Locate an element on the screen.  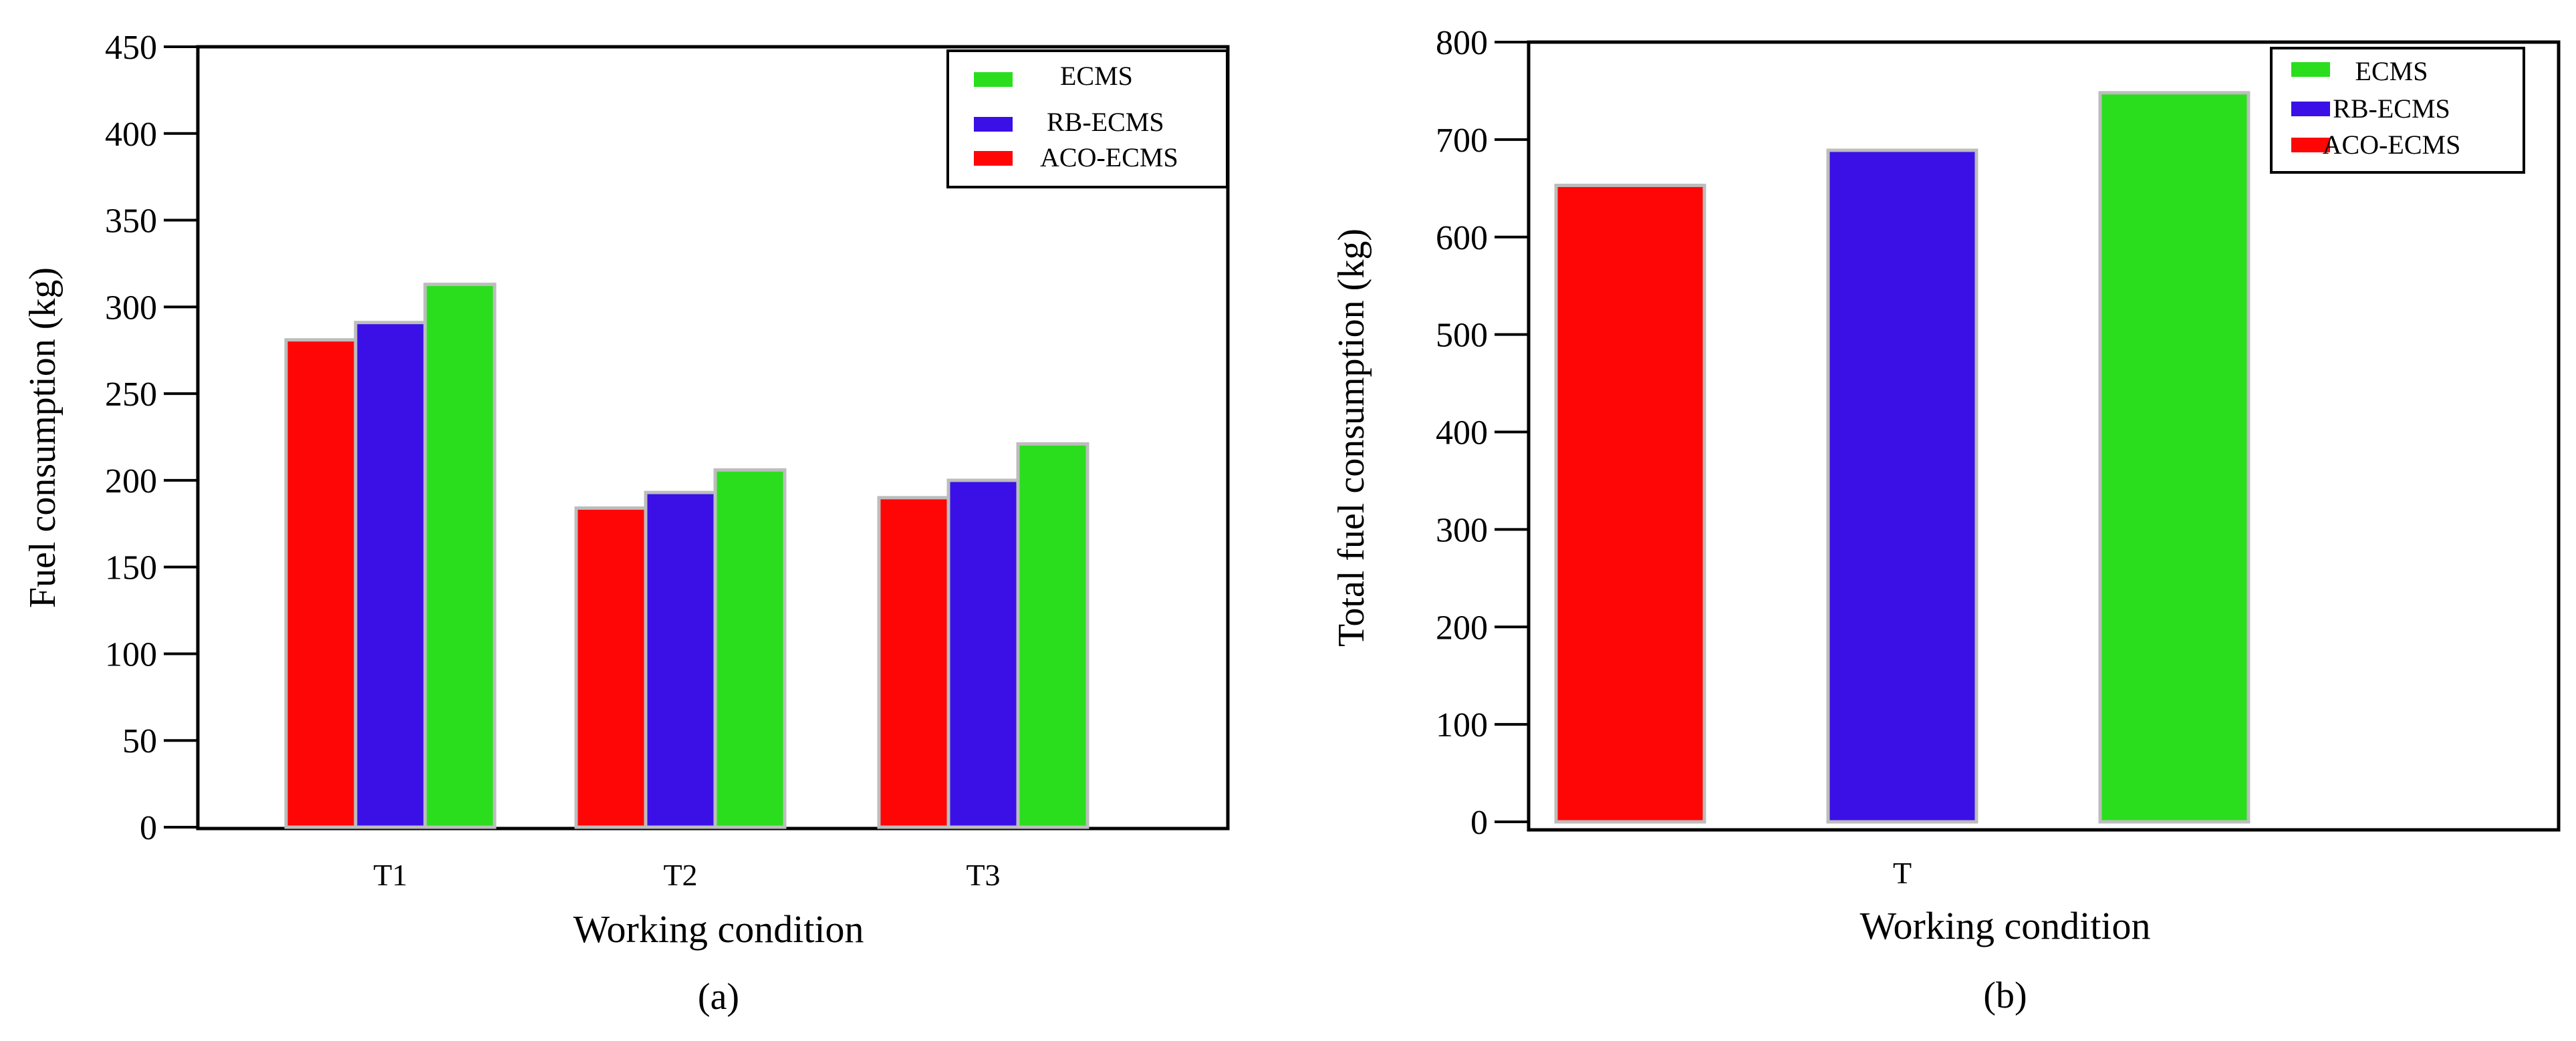
legend-swatch-rb-ecms-a is located at coordinates (994, 124).